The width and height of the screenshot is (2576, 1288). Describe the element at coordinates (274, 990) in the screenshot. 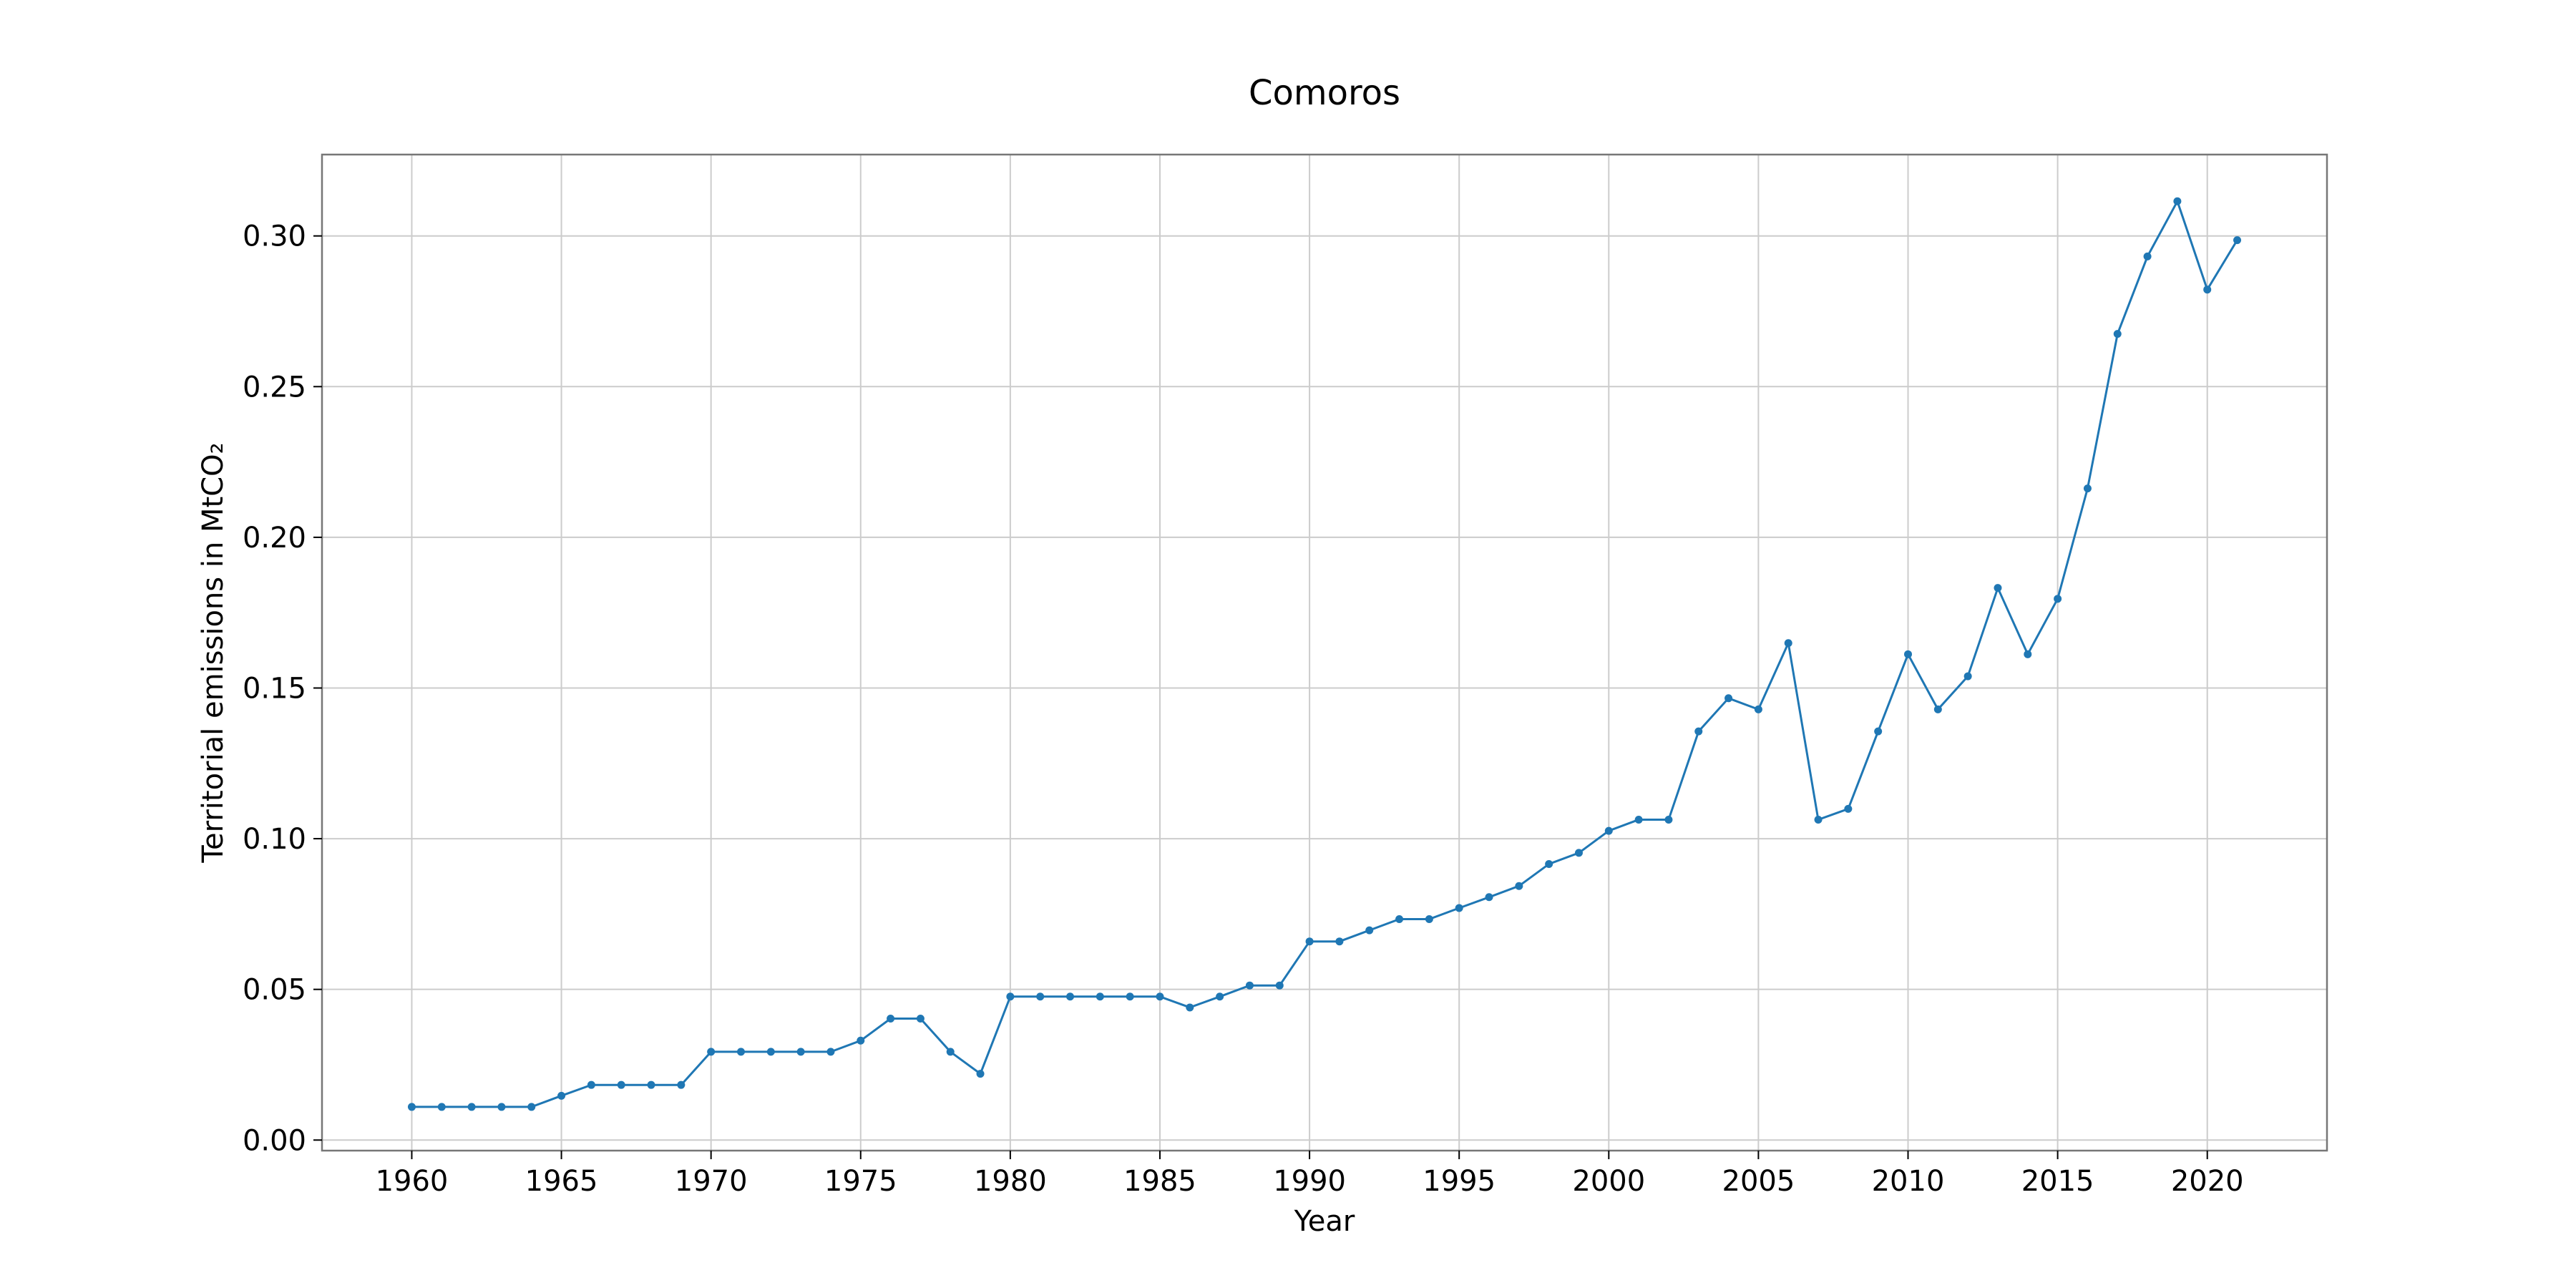

I see `y-tick-label: 0.05` at that location.